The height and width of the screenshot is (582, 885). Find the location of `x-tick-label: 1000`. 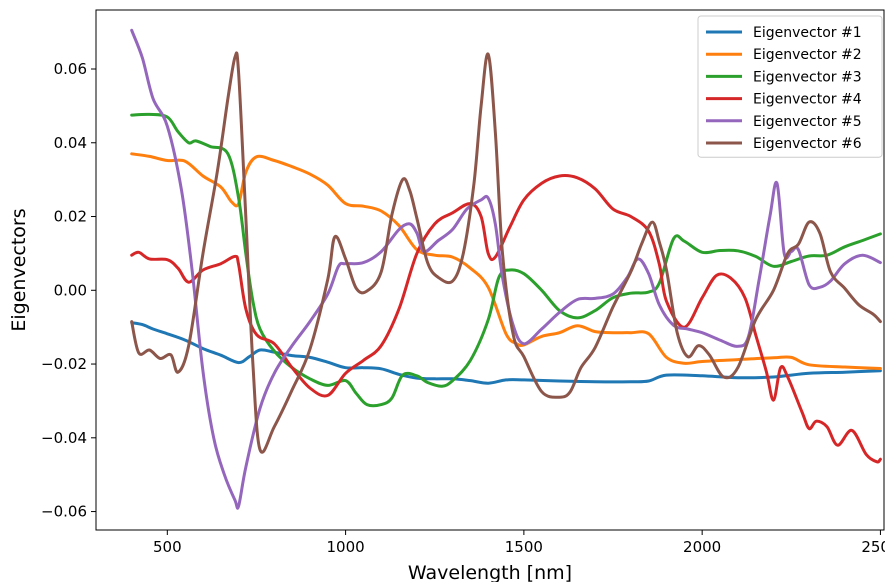

x-tick-label: 1000 is located at coordinates (345, 547).